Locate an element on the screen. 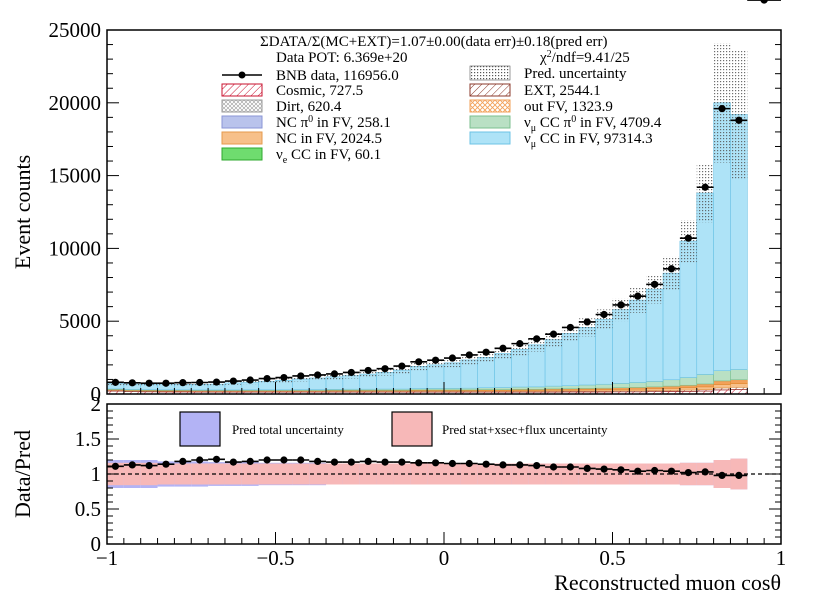 This screenshot has width=830, height=606. top-y-axis-label: Event counts is located at coordinates (22, 212).